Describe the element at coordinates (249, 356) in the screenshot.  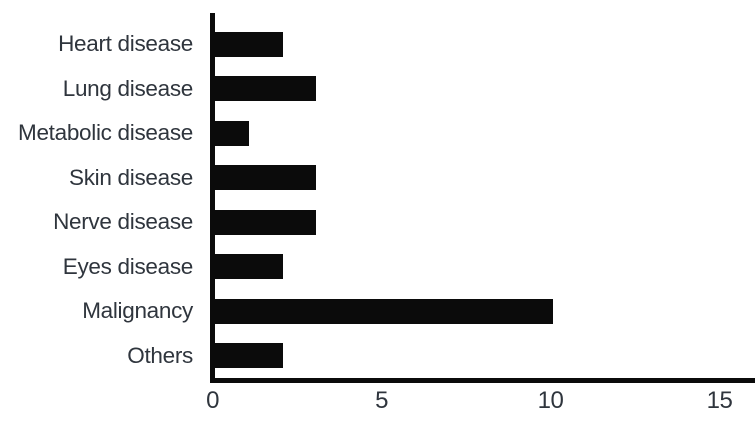
I see `bar-others` at that location.